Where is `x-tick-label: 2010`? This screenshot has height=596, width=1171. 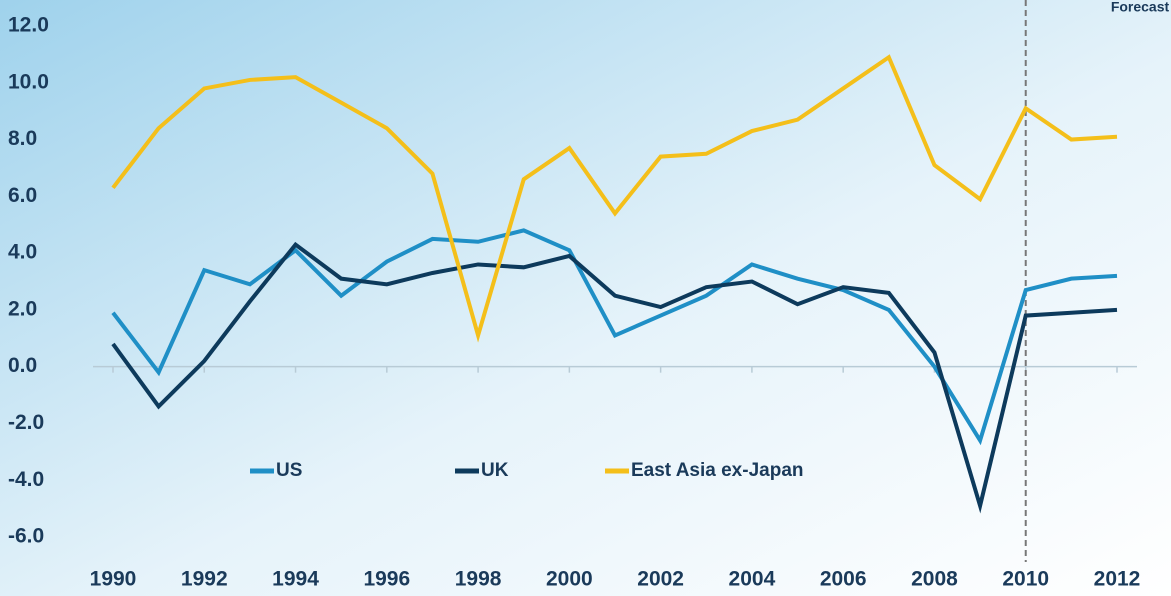
x-tick-label: 2010 is located at coordinates (1025, 579).